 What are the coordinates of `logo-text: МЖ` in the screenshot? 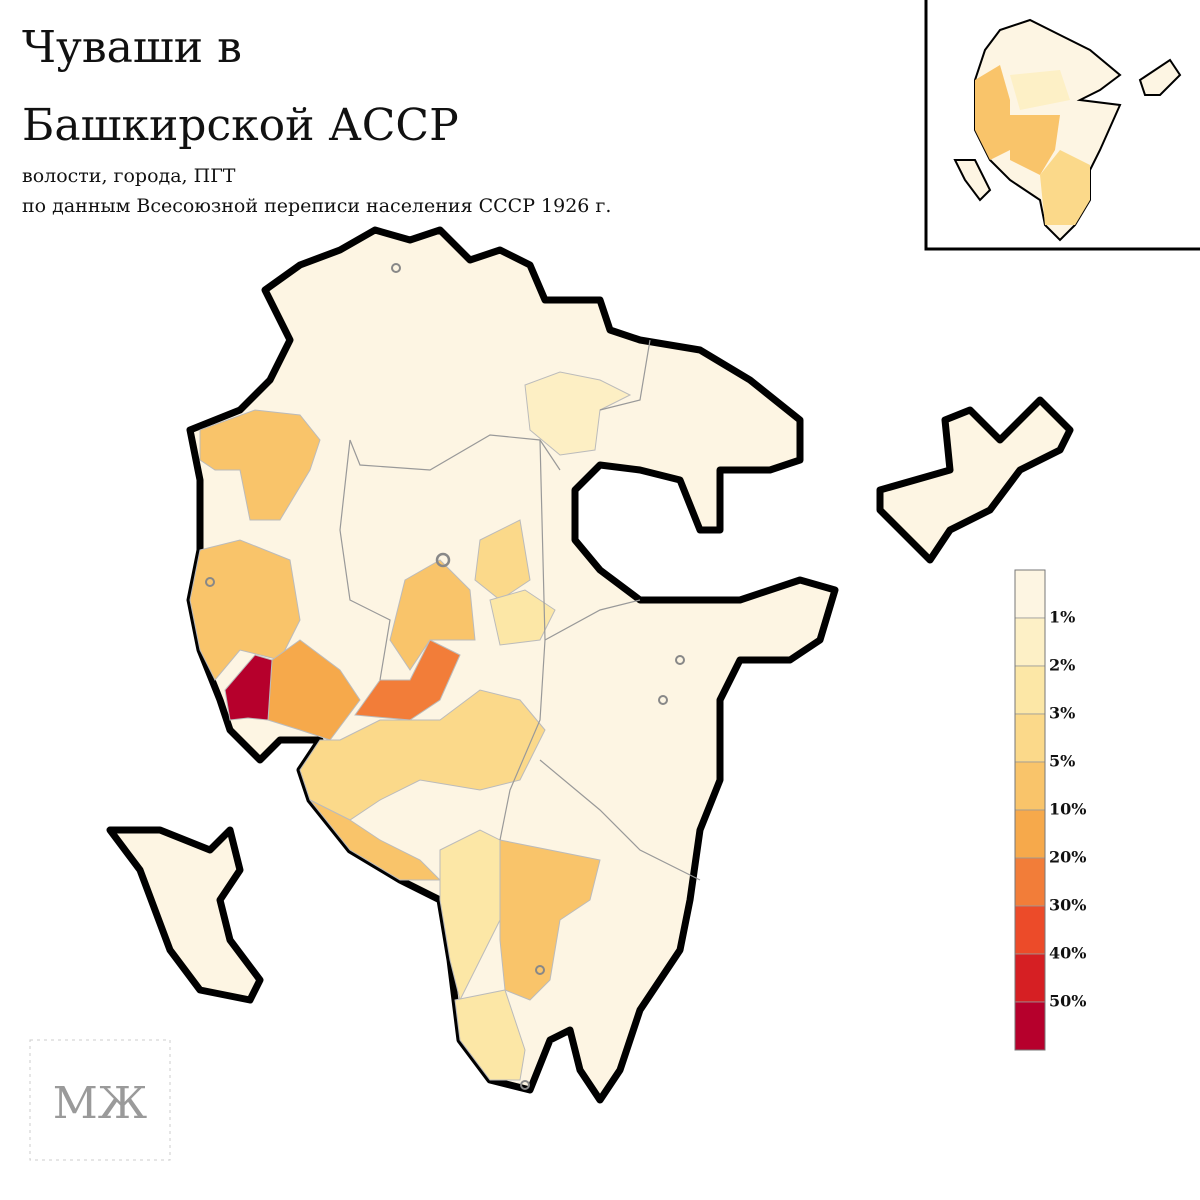 It's located at (100, 1103).